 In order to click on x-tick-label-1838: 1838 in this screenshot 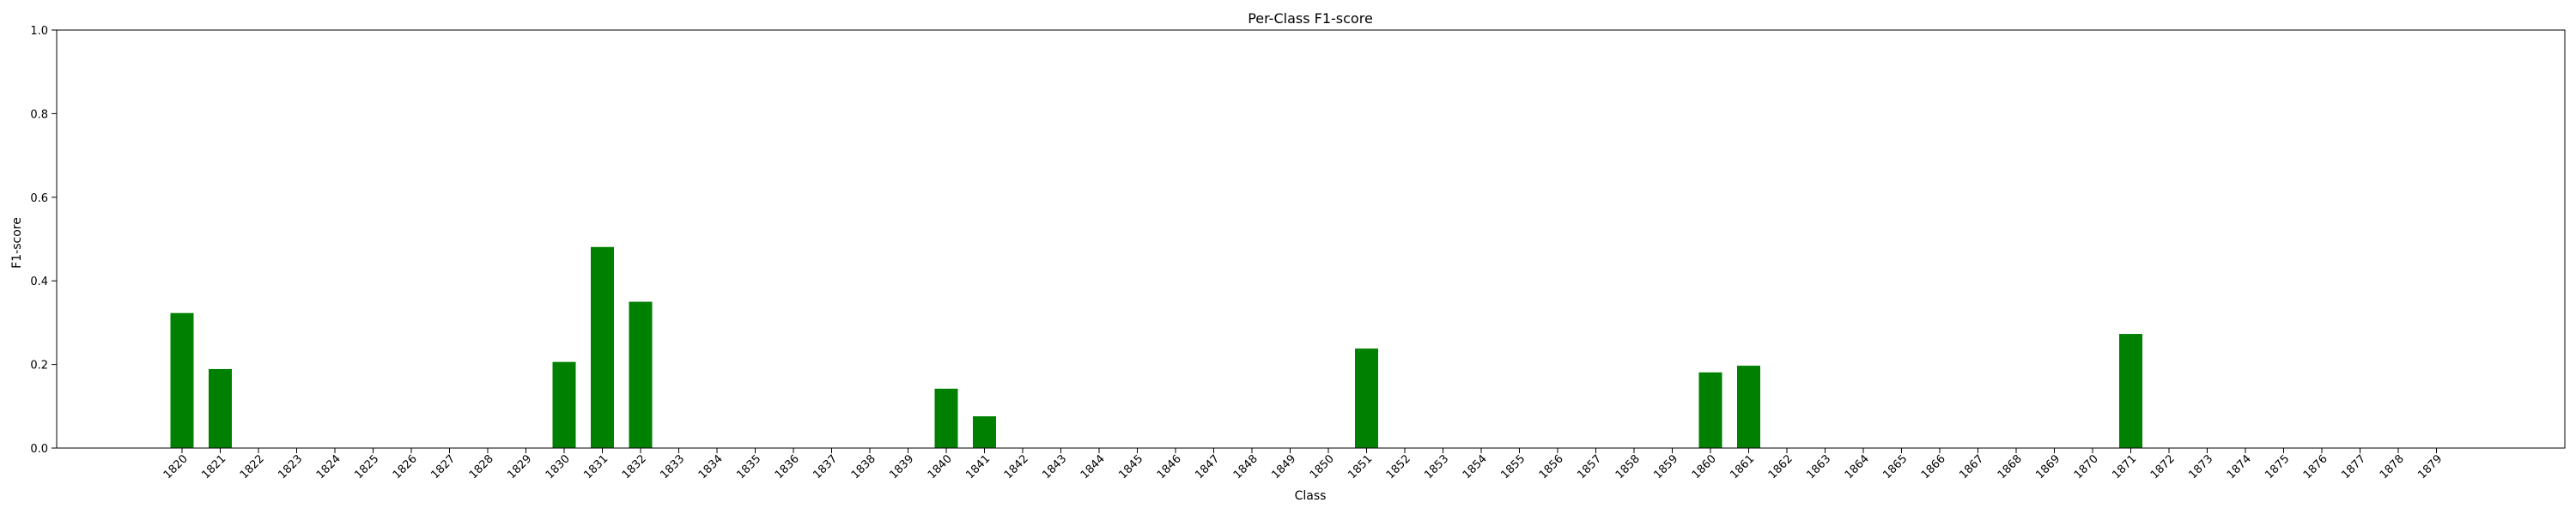, I will do `click(863, 467)`.